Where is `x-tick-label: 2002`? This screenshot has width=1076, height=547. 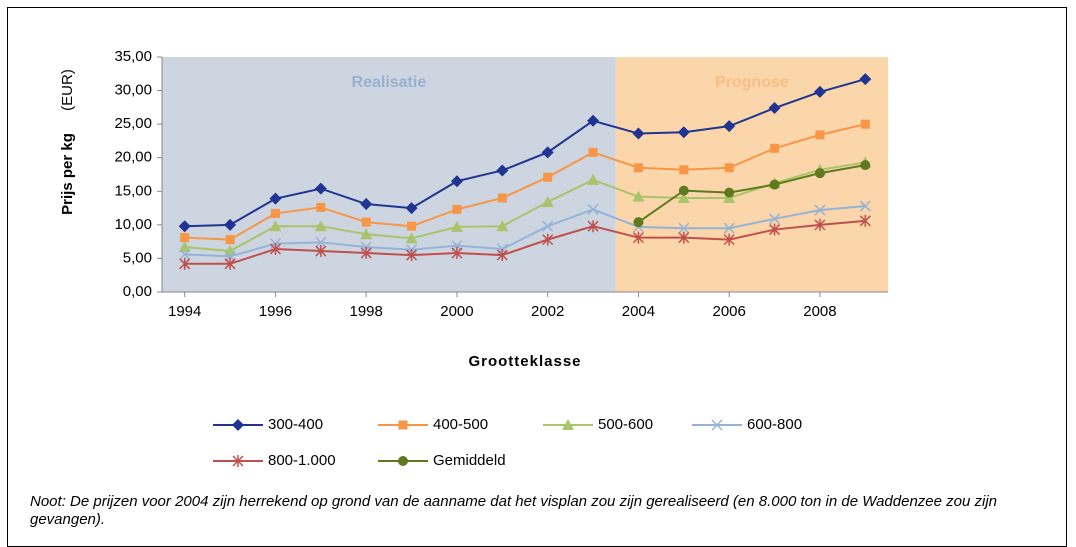
x-tick-label: 2002 is located at coordinates (547, 311).